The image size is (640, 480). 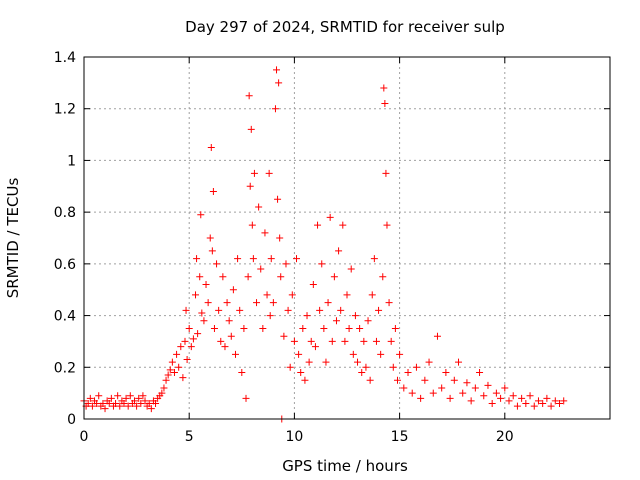 I want to click on y-tick-label: 0.4, so click(x=65, y=317).